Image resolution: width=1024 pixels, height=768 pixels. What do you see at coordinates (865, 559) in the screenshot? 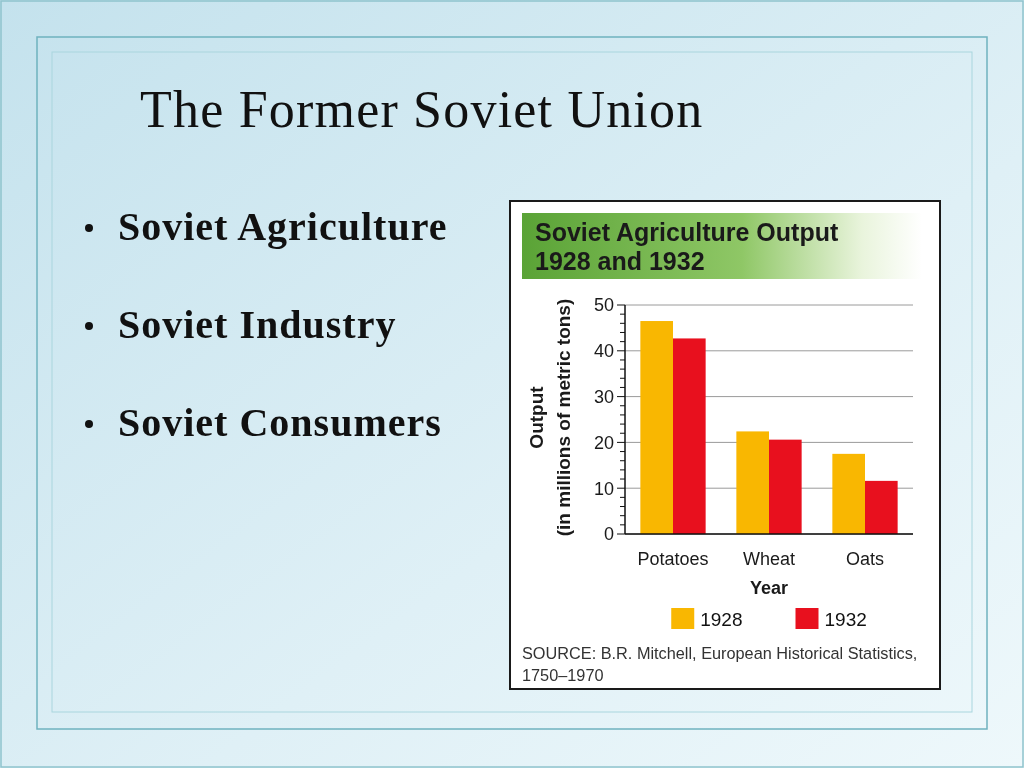
I see `x-tick-label: Oats` at bounding box center [865, 559].